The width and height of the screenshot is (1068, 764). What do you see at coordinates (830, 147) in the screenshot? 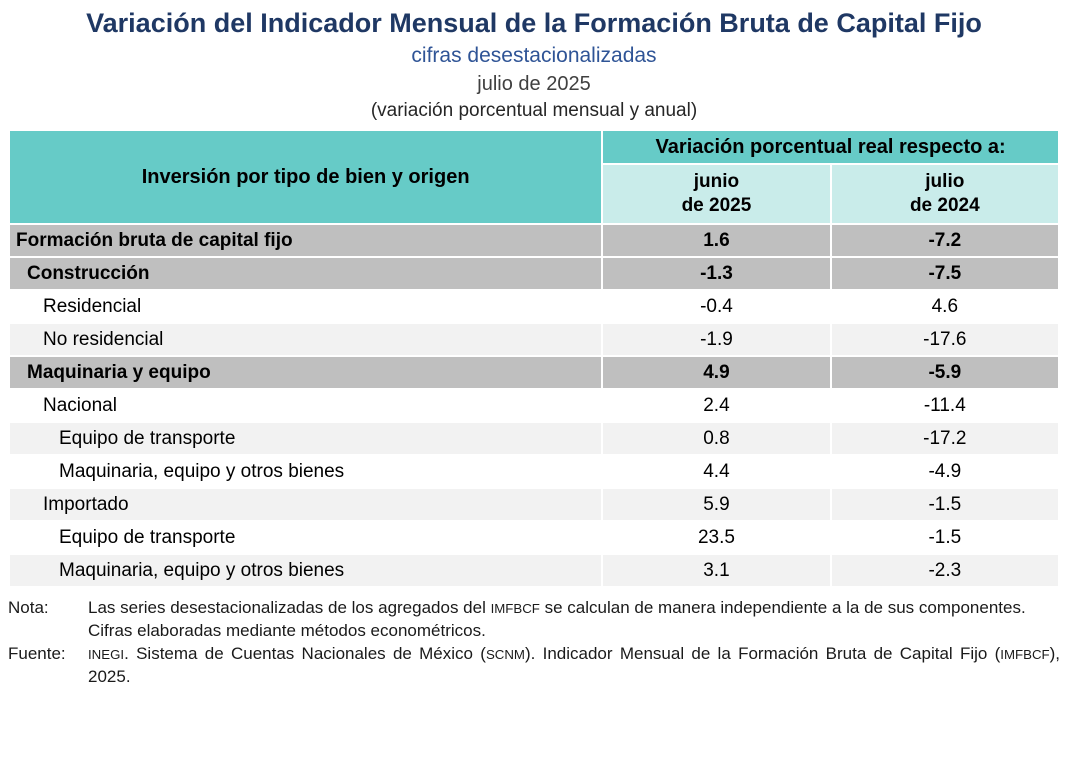
I see `col-group-header: Variación porcentual real respecto a:` at bounding box center [830, 147].